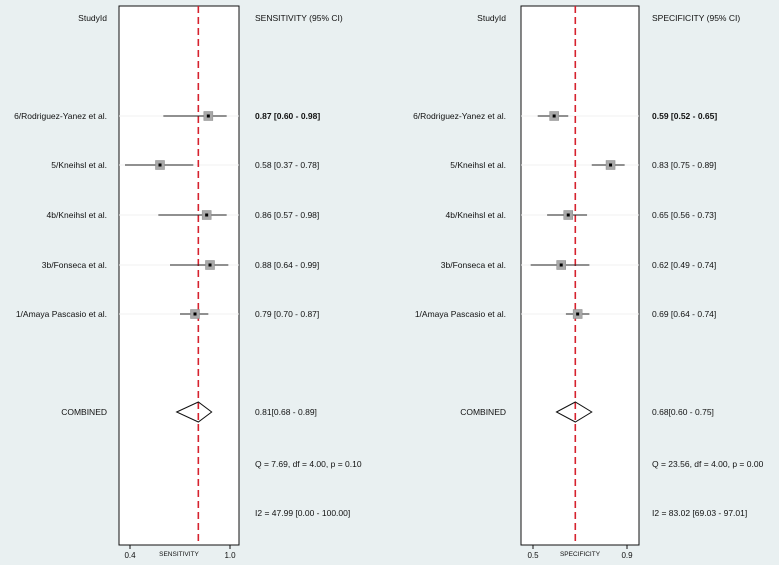 The image size is (779, 565). I want to click on combined-ci-value: 0.68[0.60 - 0.75], so click(683, 412).